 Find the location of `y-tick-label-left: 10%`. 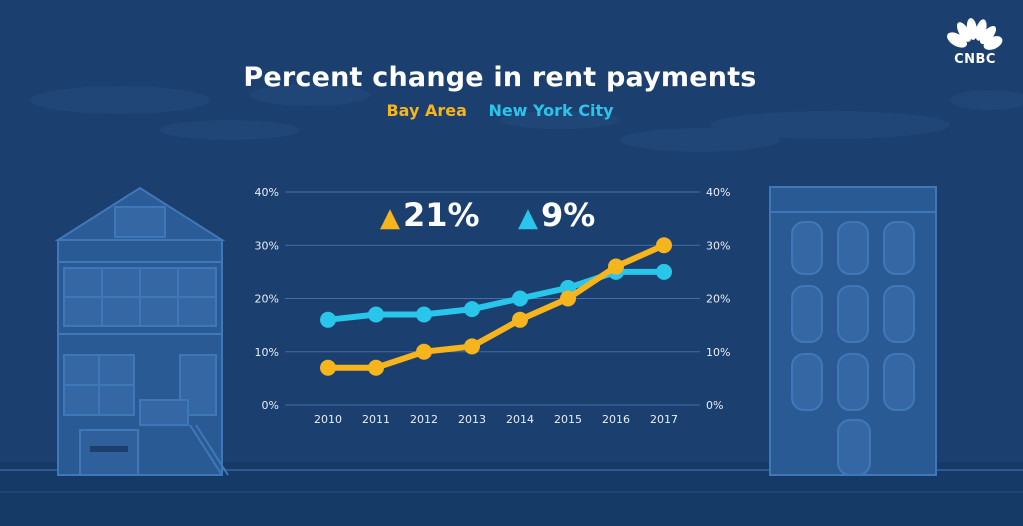

y-tick-label-left: 10% is located at coordinates (267, 352).